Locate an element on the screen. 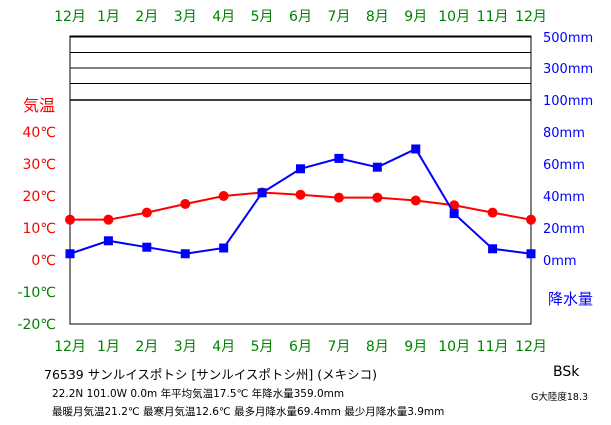  month-label-top: 11月 is located at coordinates (493, 17).